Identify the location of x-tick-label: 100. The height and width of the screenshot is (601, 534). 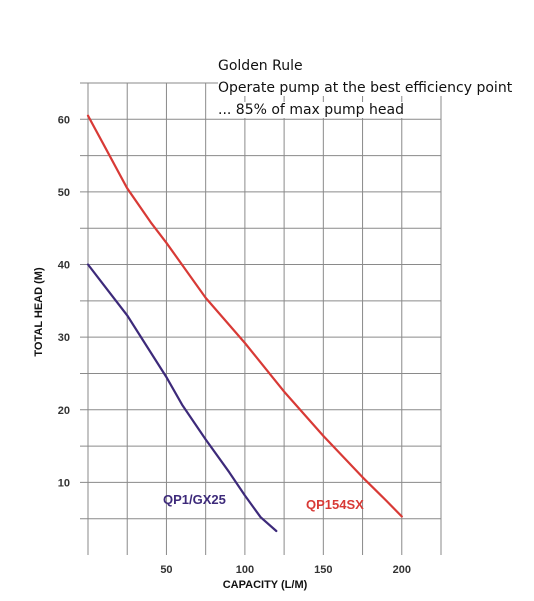
(245, 570).